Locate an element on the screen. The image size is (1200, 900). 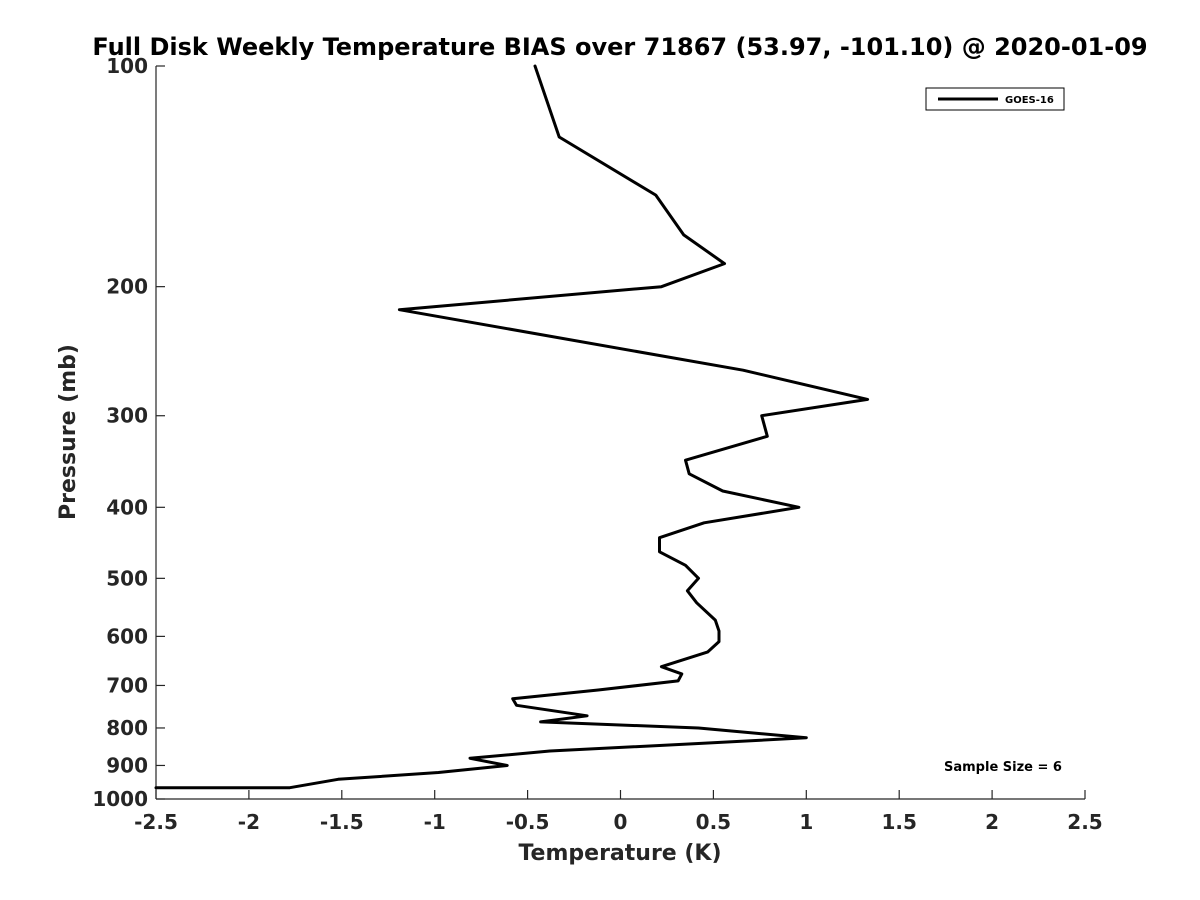
legend-label-goes-16: GOES-16 is located at coordinates (1029, 100).